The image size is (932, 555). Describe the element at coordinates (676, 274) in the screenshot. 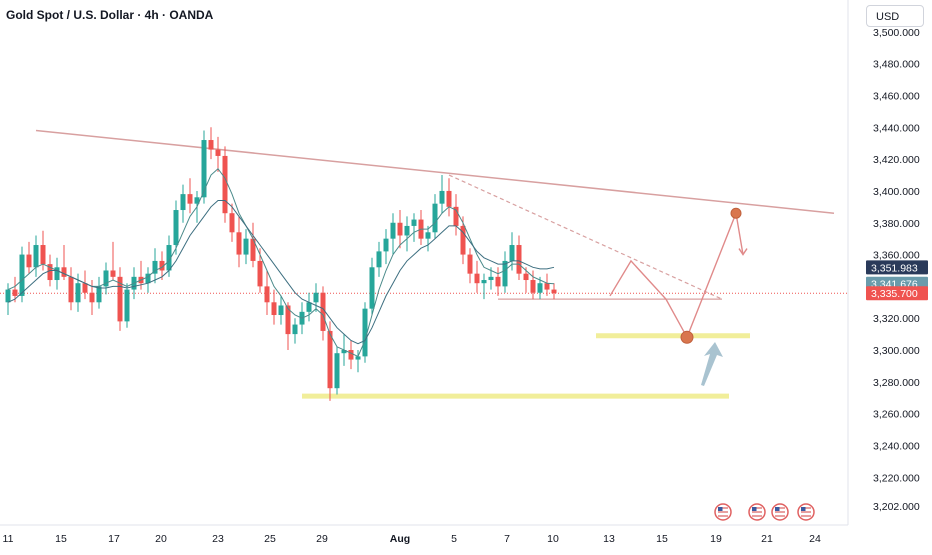

I see `projection-path` at that location.